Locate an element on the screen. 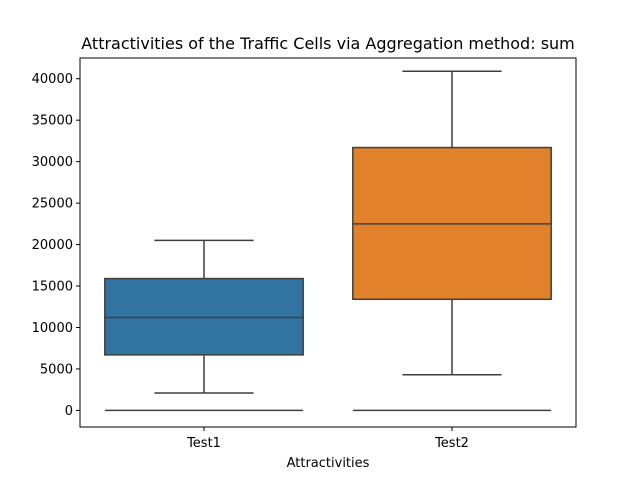  y-tick-label: 25000 is located at coordinates (52, 204).